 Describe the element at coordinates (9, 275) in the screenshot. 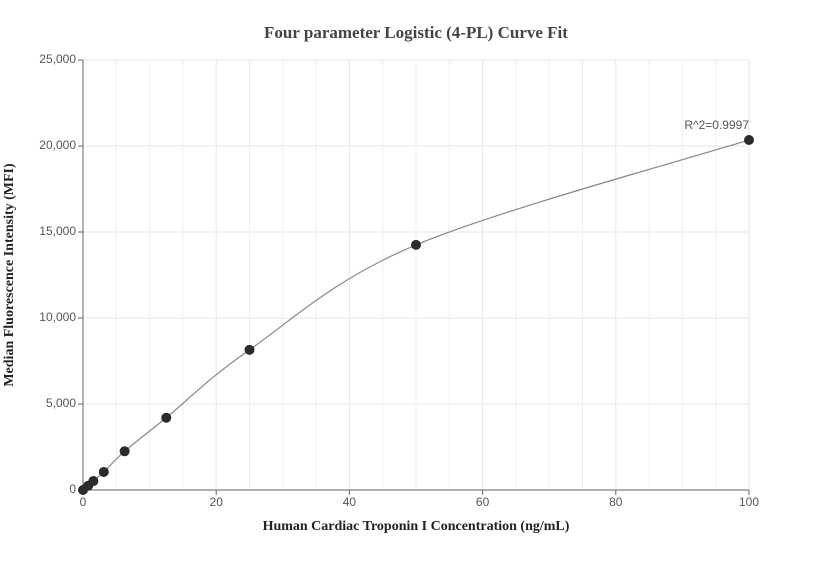

I see `y-axis-title: Median Fluorescence Intensity (MFI)` at that location.